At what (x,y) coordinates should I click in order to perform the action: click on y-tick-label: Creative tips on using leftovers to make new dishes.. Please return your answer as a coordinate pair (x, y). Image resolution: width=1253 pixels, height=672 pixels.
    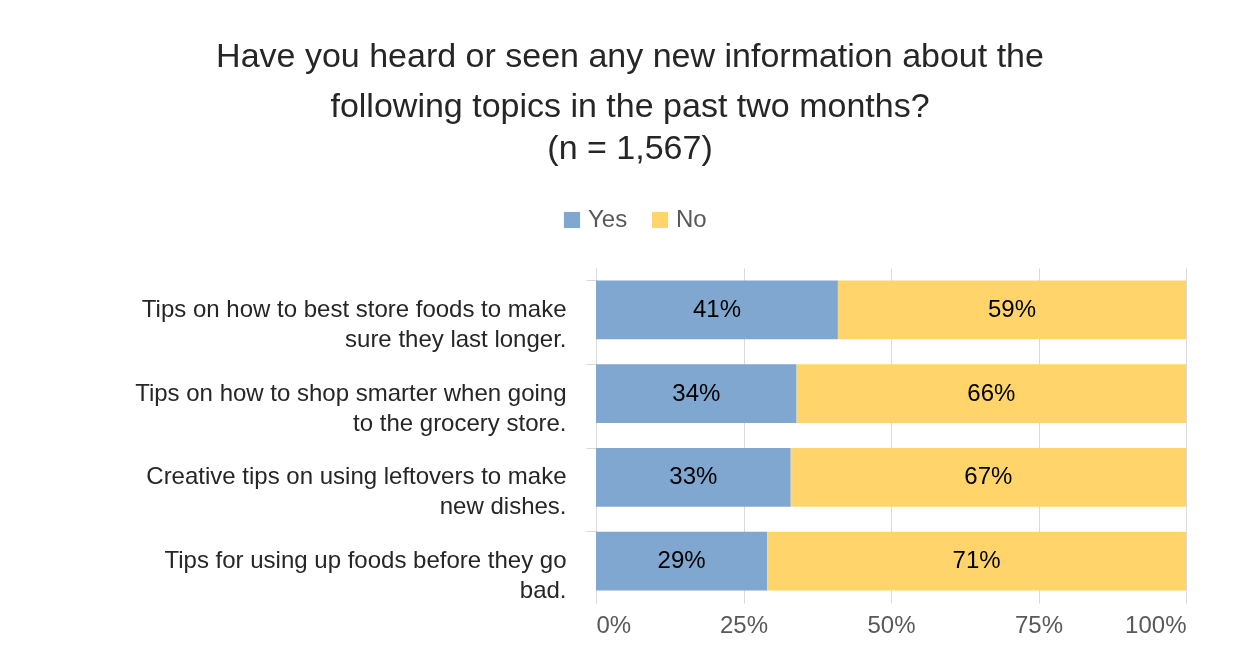
    Looking at the image, I should click on (356, 491).